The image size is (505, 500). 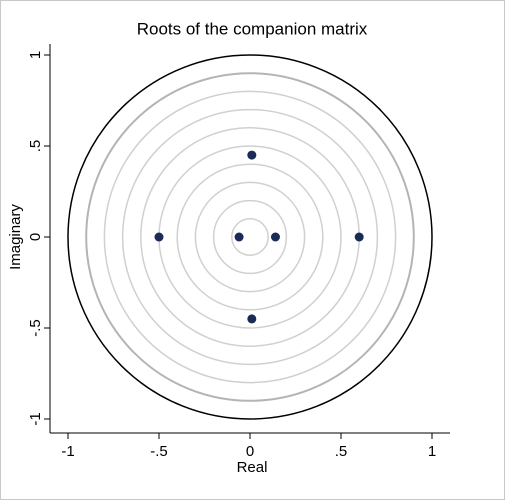 I want to click on x-tick-label: 1, so click(x=432, y=451).